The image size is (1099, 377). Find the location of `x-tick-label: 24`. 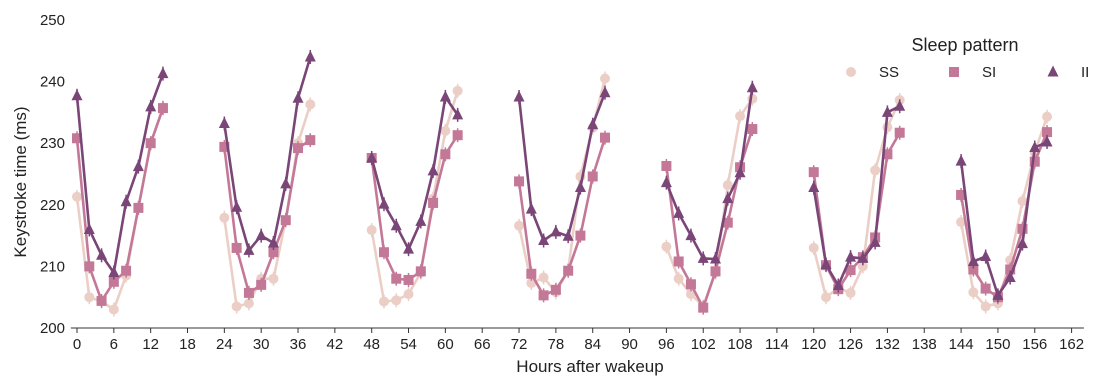

x-tick-label: 24 is located at coordinates (224, 344).